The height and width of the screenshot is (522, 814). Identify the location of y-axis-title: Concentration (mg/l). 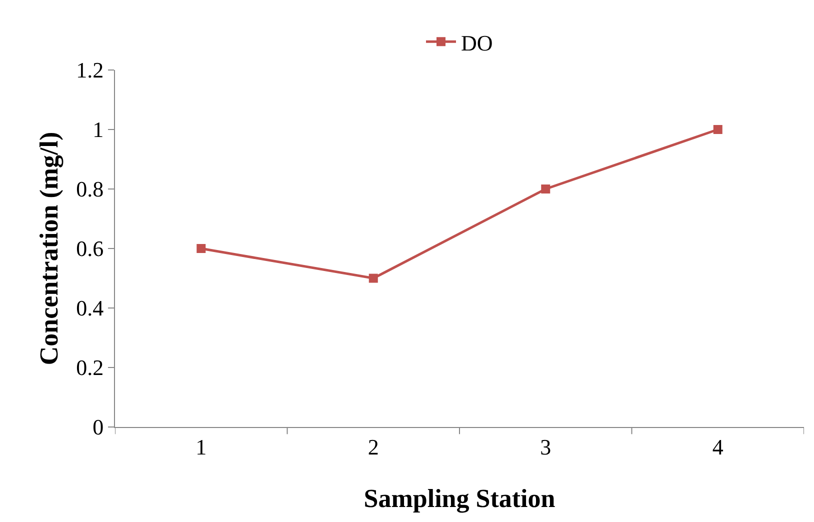
(49, 249).